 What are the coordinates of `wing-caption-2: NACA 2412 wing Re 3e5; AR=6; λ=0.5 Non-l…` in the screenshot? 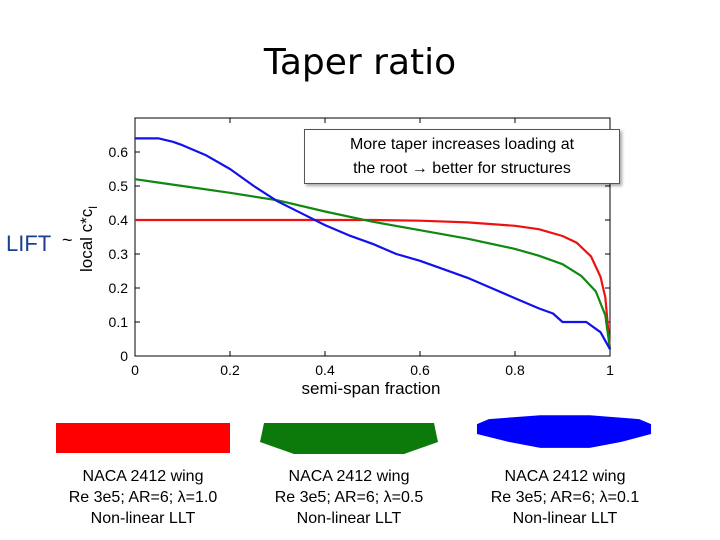 It's located at (349, 497).